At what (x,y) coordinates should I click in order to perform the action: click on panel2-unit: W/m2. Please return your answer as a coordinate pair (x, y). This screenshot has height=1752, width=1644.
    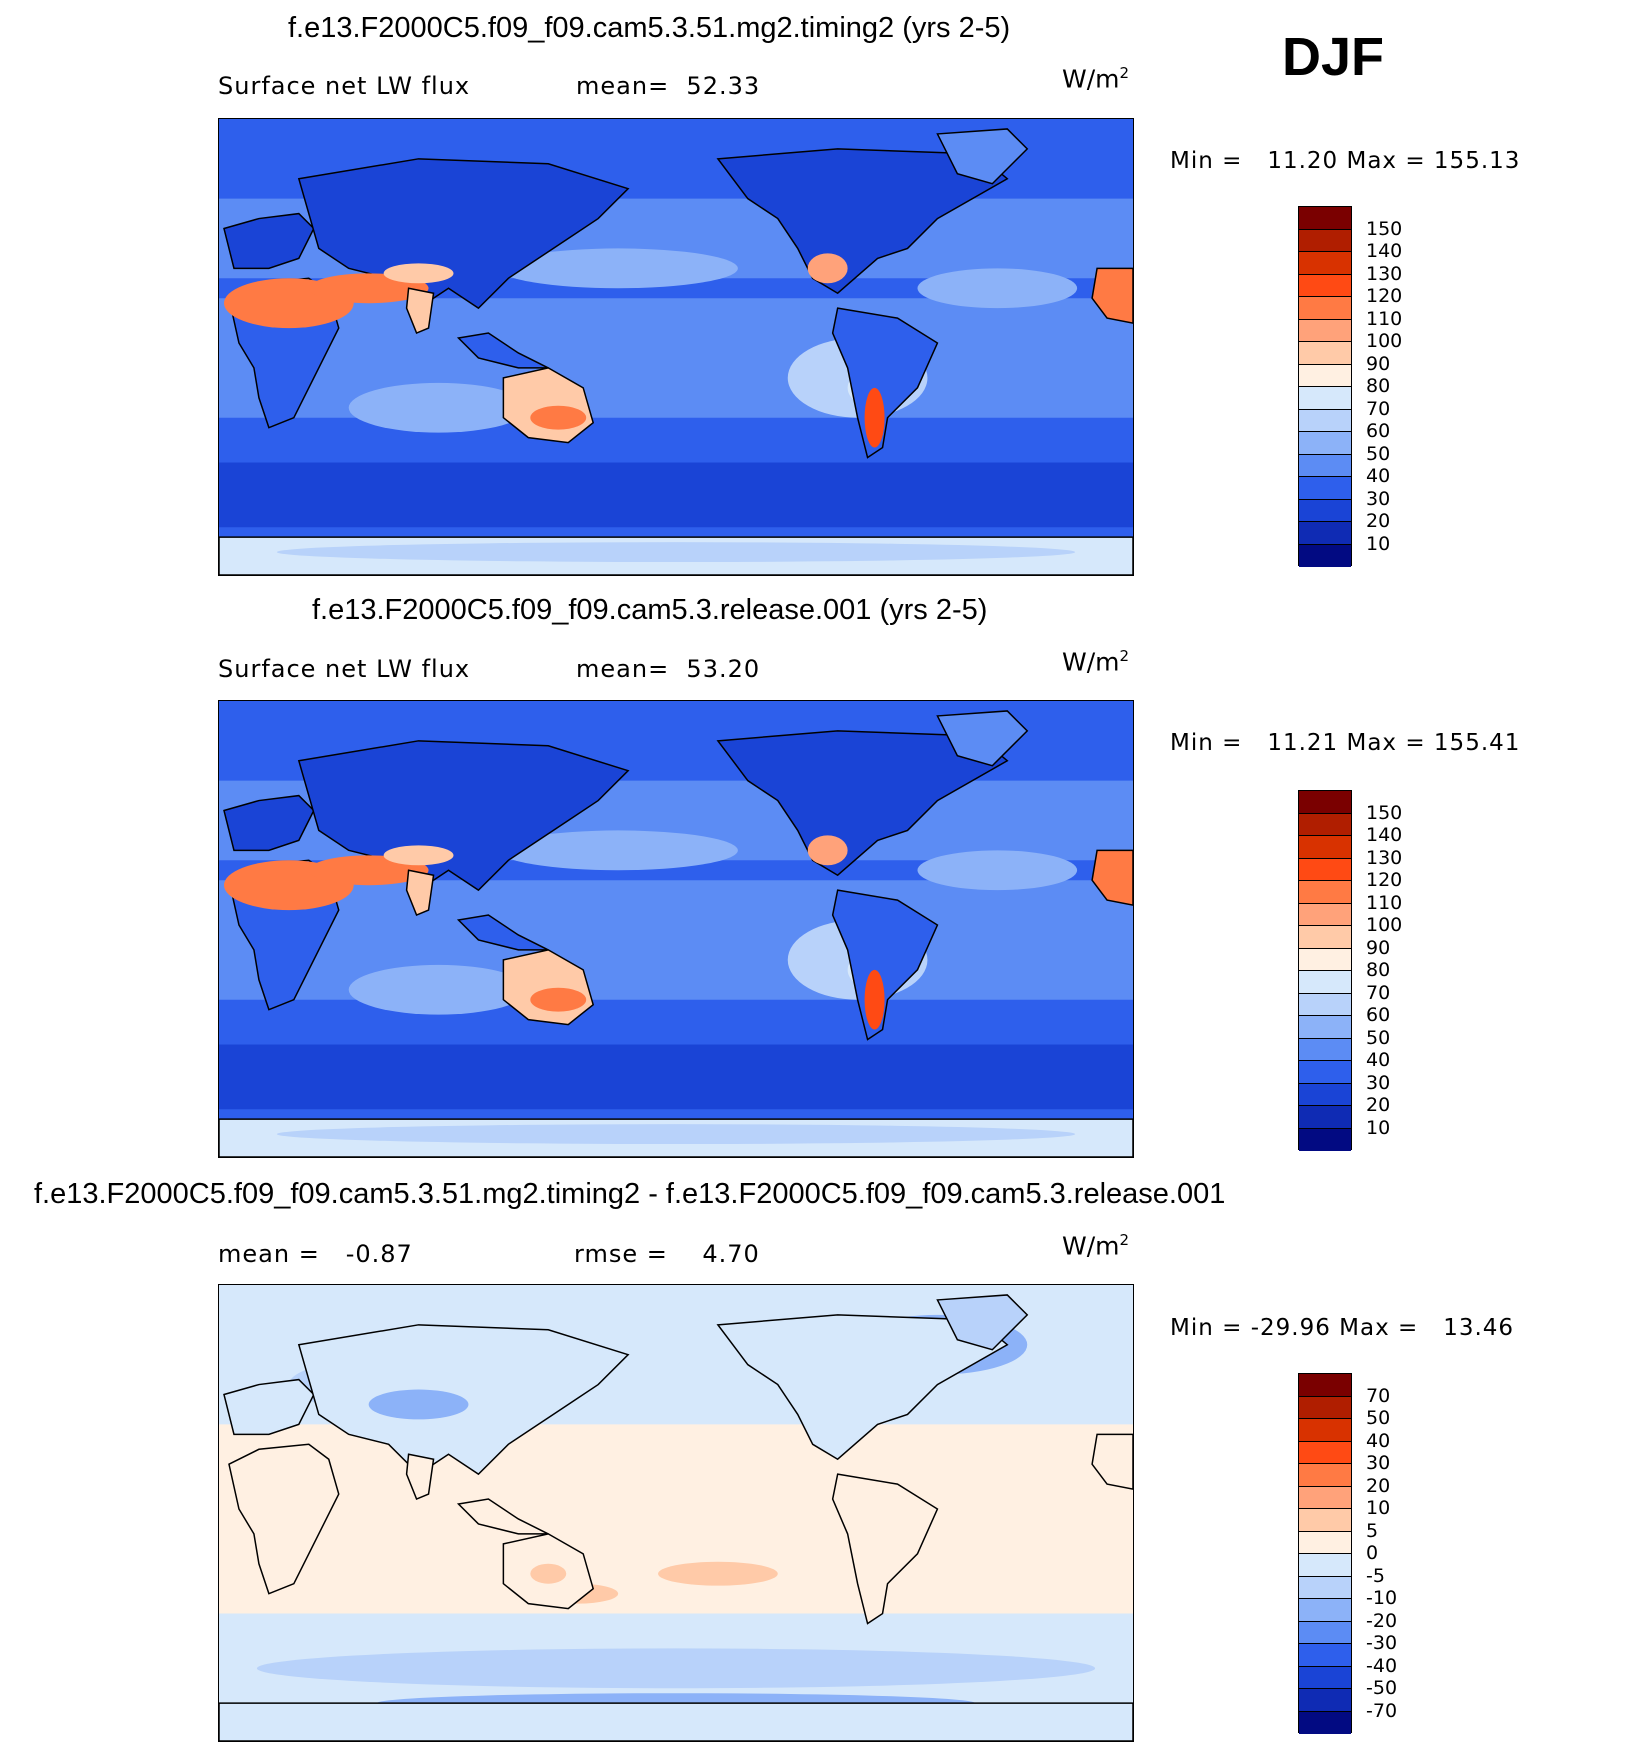
    Looking at the image, I should click on (1095, 661).